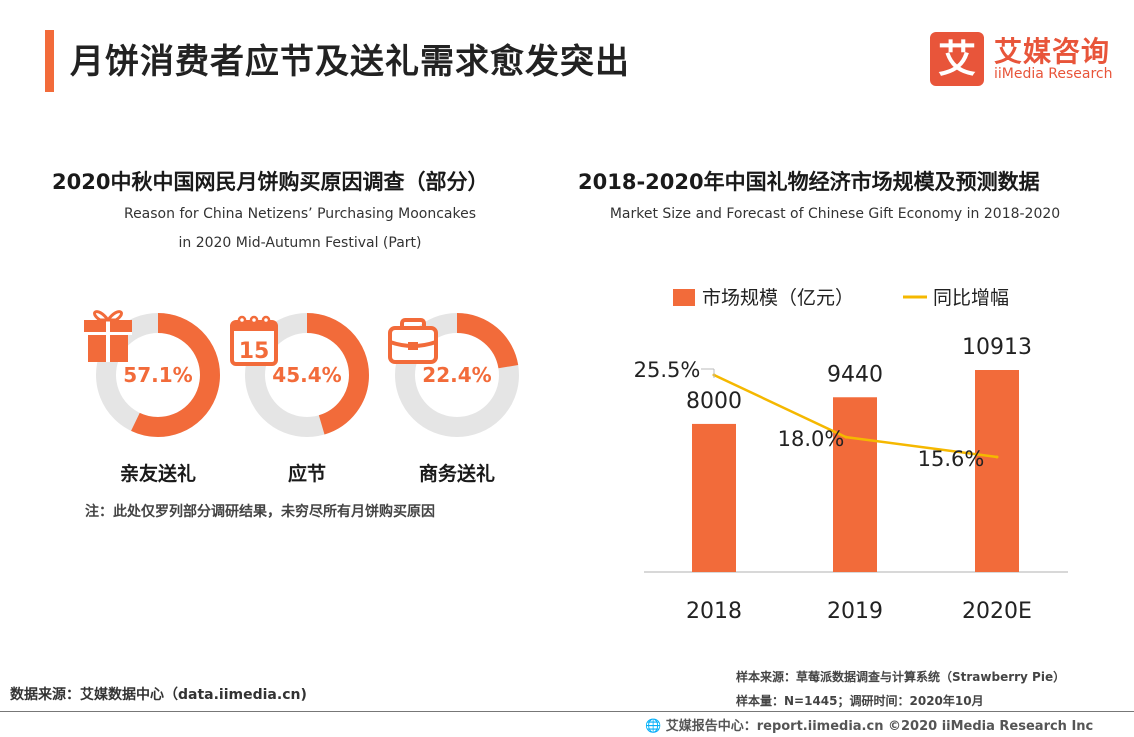  What do you see at coordinates (811, 439) in the screenshot?
I see `growth-value-label-2019: 18.0%` at bounding box center [811, 439].